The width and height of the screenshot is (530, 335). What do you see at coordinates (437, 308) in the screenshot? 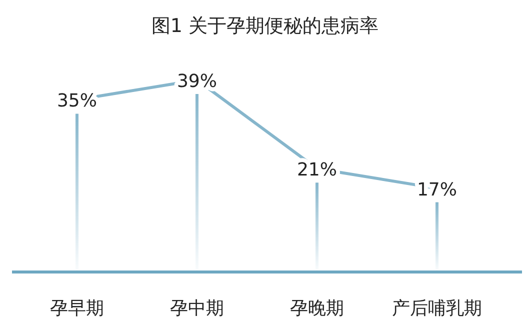
I see `x-tick-label: 产后哺乳期` at bounding box center [437, 308].